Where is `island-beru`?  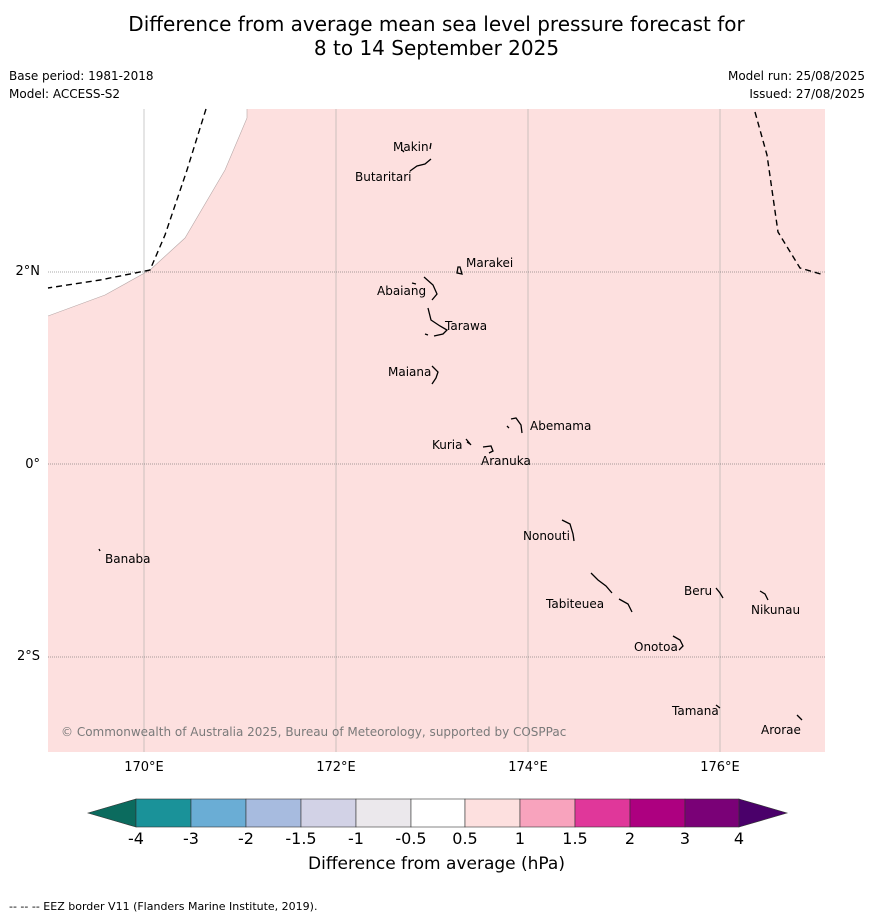 island-beru is located at coordinates (719, 593).